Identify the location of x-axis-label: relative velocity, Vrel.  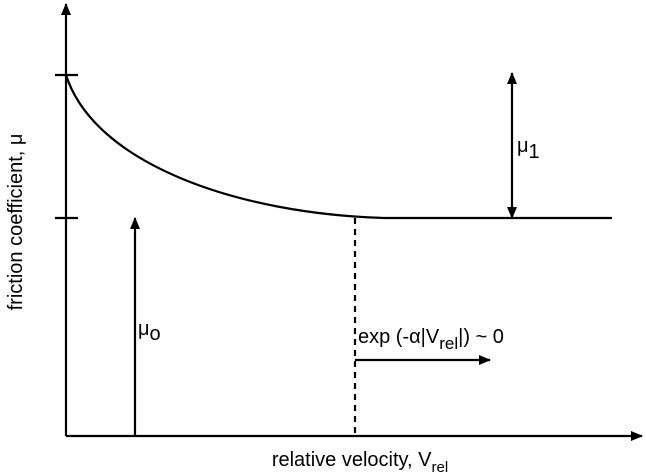
(360, 460).